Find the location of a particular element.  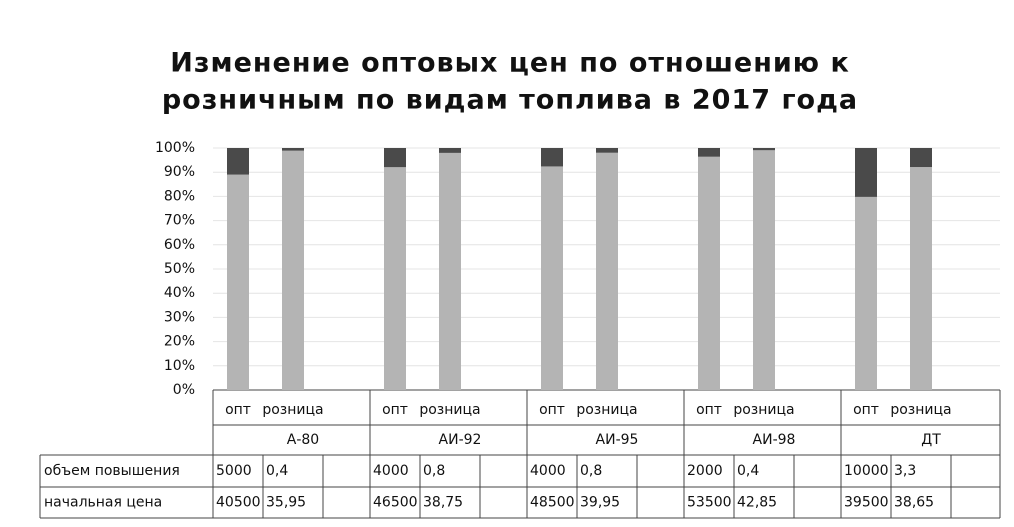

chart-title: Изменение оптовых цен по отношению к is located at coordinates (510, 63).